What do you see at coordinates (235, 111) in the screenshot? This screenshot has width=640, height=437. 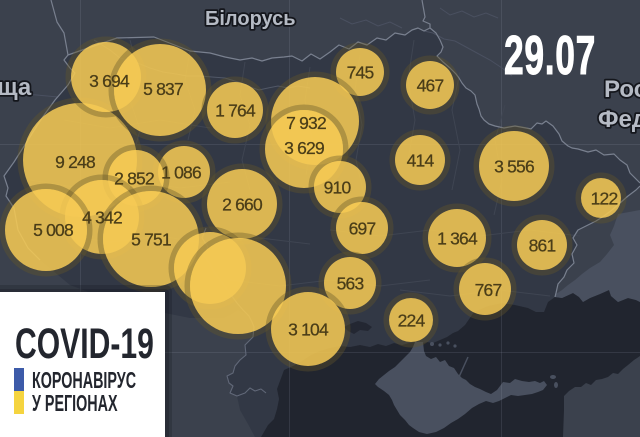 I see `svg-text: 1 764` at bounding box center [235, 111].